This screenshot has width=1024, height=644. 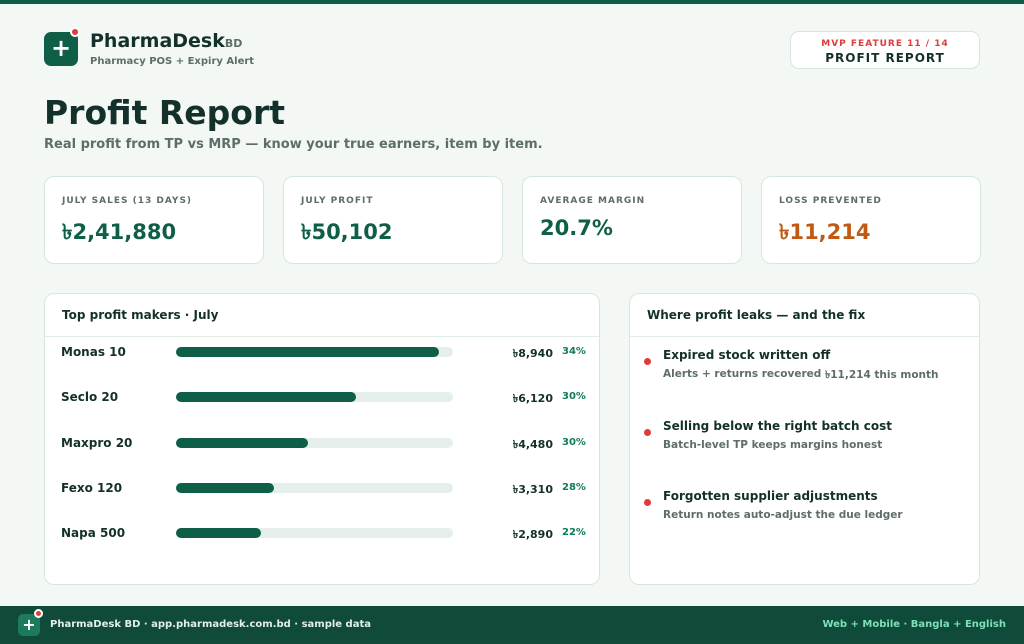 What do you see at coordinates (804, 315) in the screenshot?
I see `panel-title: Where profit leaks — and the fix` at bounding box center [804, 315].